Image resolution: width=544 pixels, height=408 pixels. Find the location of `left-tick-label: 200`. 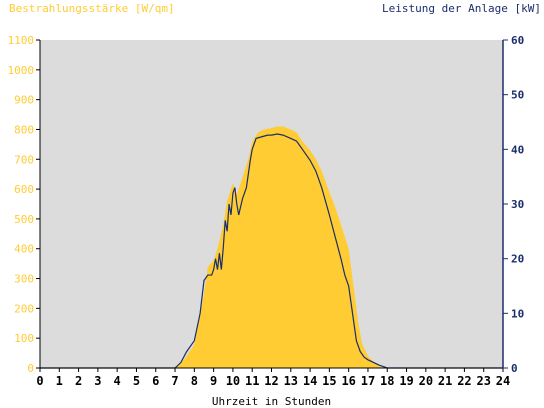

left-tick-label: 200 is located at coordinates (24, 308).